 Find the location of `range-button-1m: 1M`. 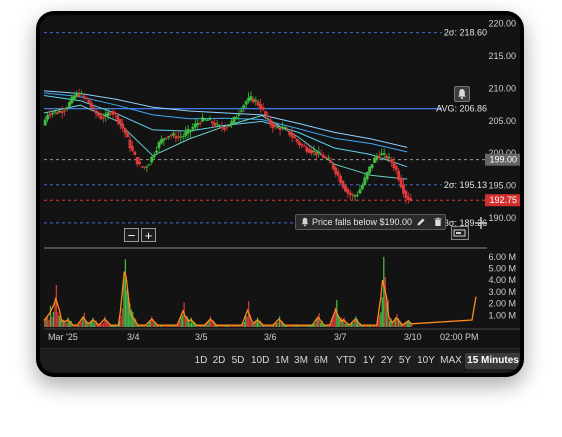

range-button-1m: 1M is located at coordinates (282, 360).